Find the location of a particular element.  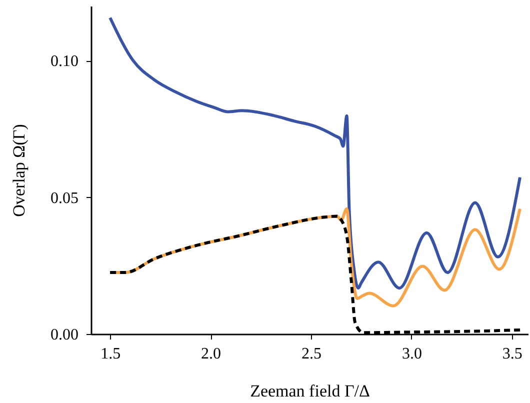

x-tick-label: 1.5 is located at coordinates (110, 354).